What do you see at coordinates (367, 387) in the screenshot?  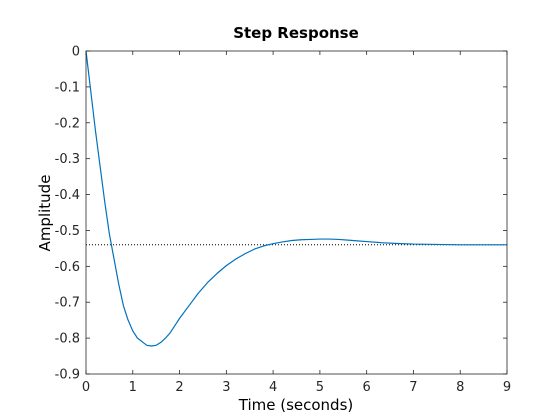 I see `x-tick-label: 6` at bounding box center [367, 387].